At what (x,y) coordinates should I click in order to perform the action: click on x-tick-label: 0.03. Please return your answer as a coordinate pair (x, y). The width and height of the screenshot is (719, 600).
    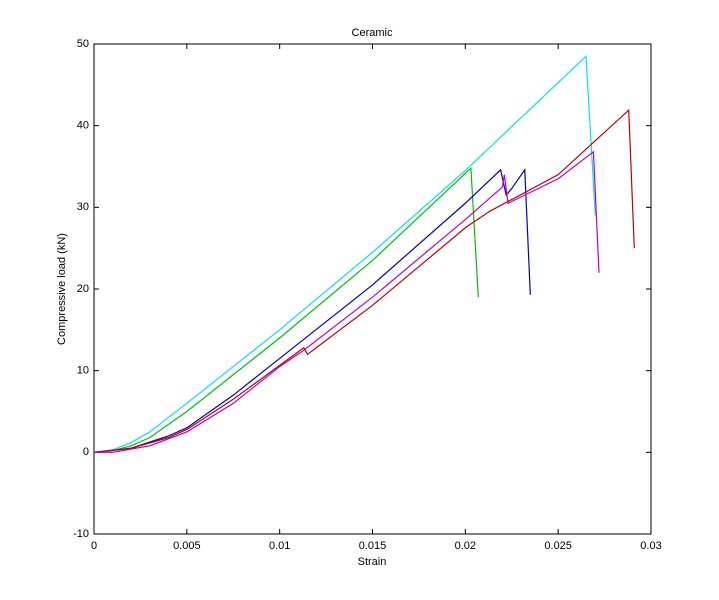
    Looking at the image, I should click on (650, 546).